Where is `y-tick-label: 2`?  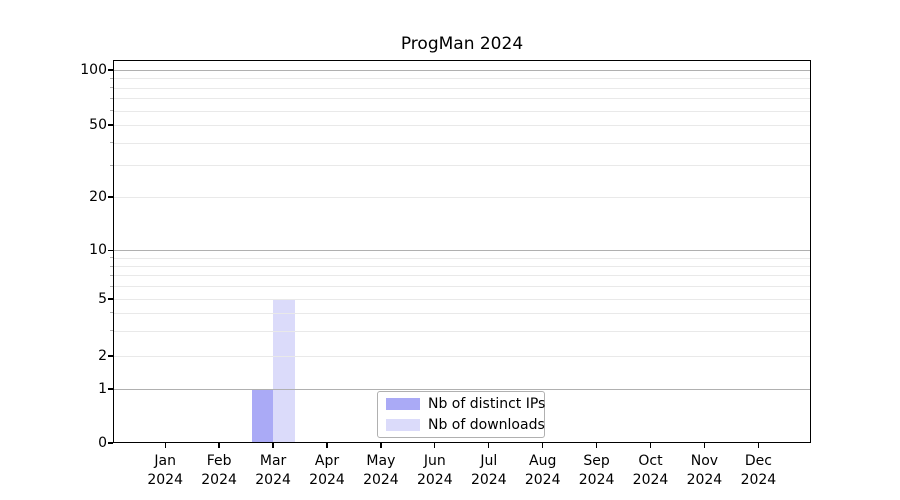 y-tick-label: 2 is located at coordinates (102, 356).